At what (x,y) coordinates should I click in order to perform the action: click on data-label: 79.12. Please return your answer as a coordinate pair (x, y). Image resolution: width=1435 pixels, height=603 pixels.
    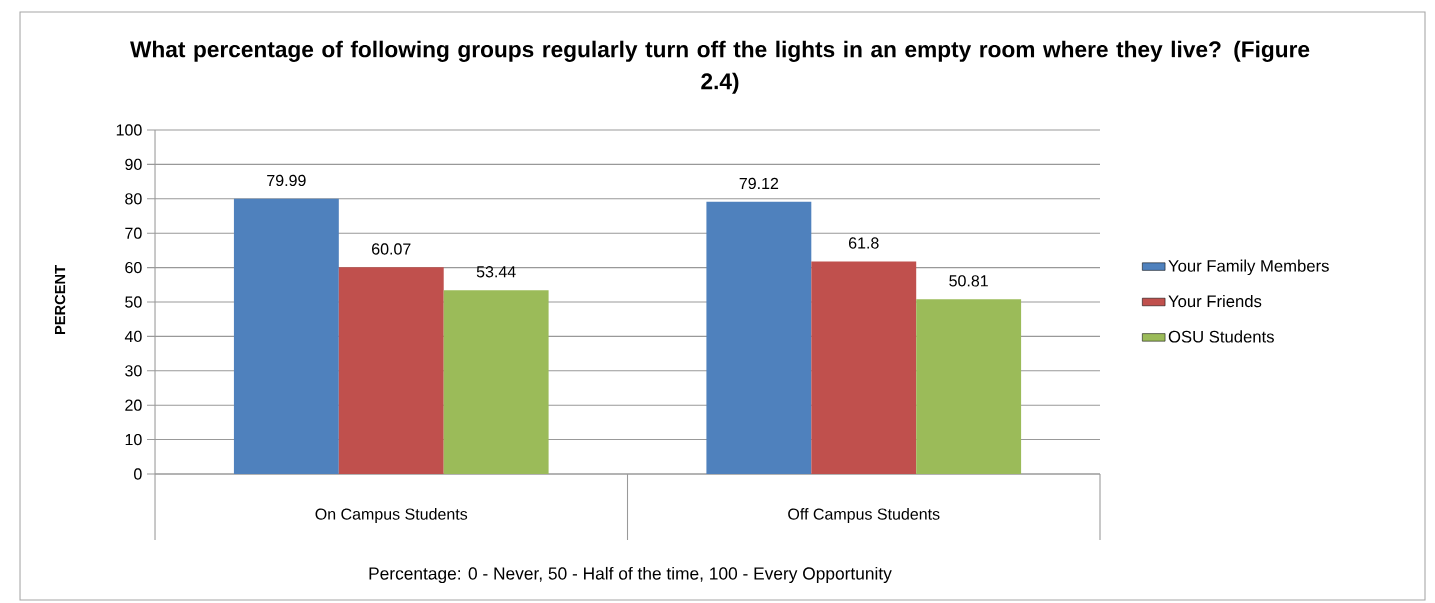
    Looking at the image, I should click on (759, 183).